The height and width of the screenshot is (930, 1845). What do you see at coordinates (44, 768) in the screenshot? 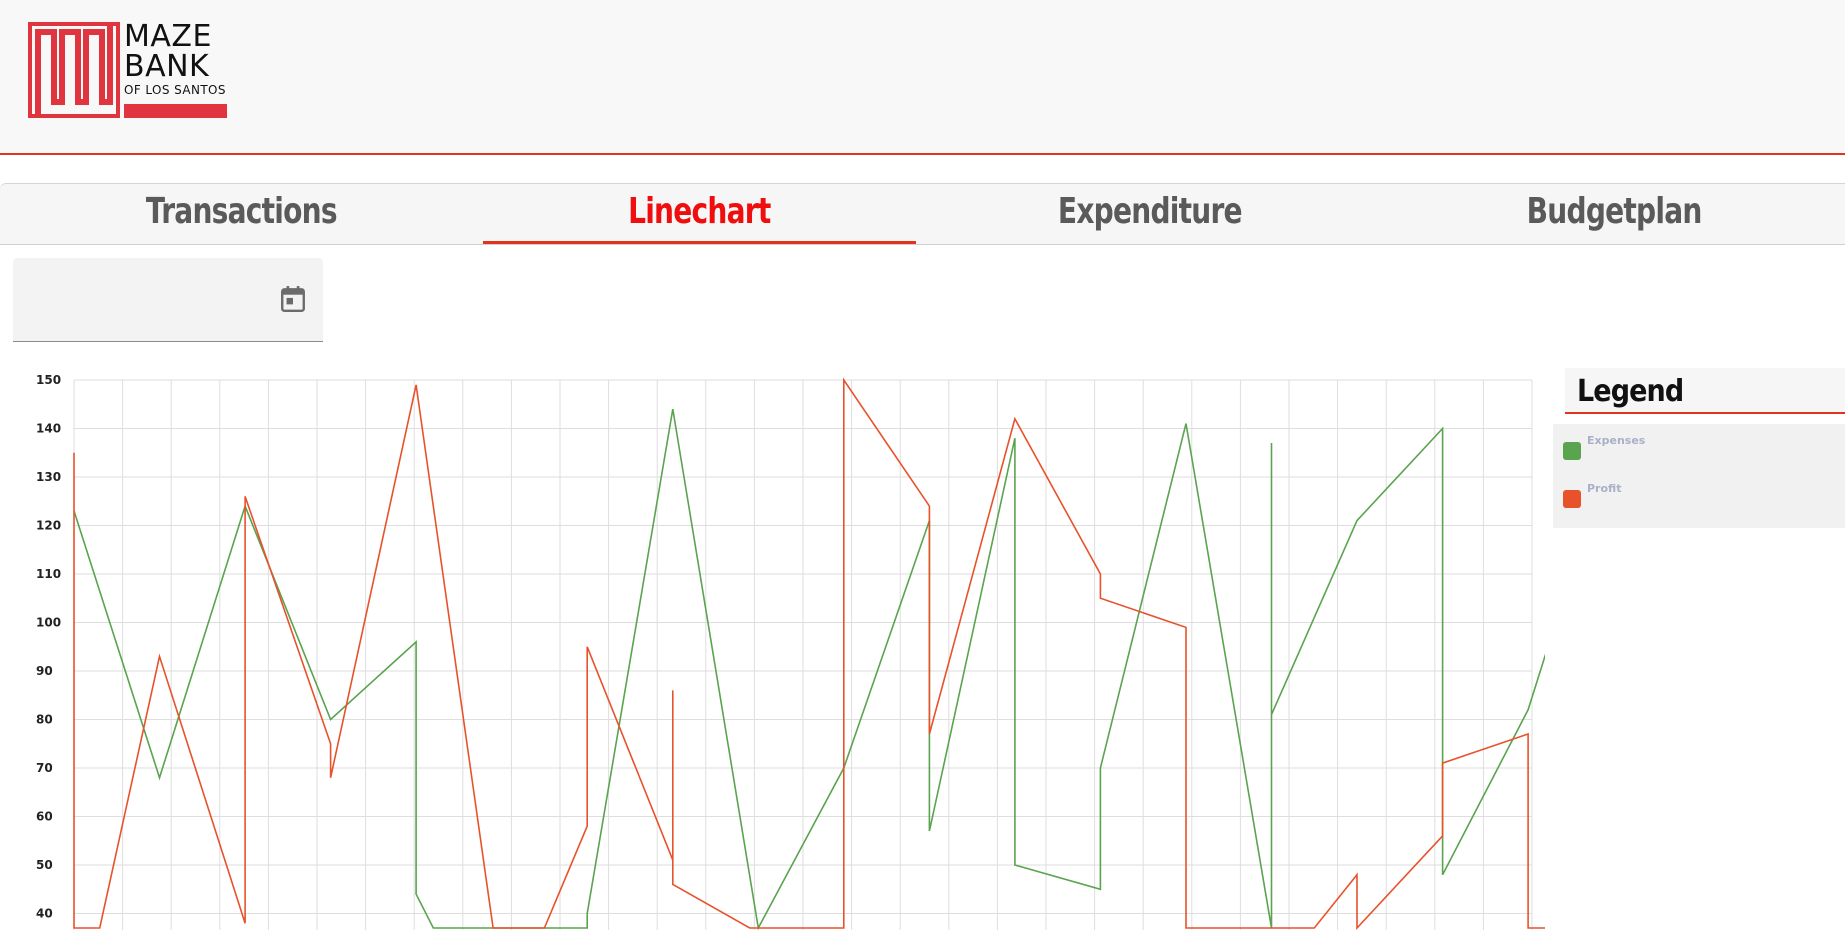
I see `y-tick-label: 70` at bounding box center [44, 768].